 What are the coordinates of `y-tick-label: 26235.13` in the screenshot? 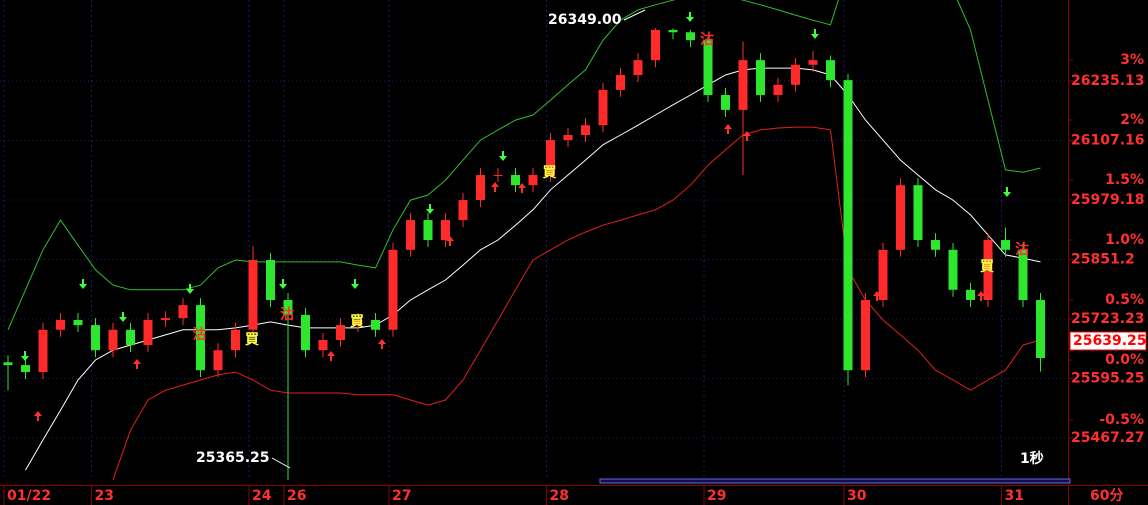 It's located at (1108, 81).